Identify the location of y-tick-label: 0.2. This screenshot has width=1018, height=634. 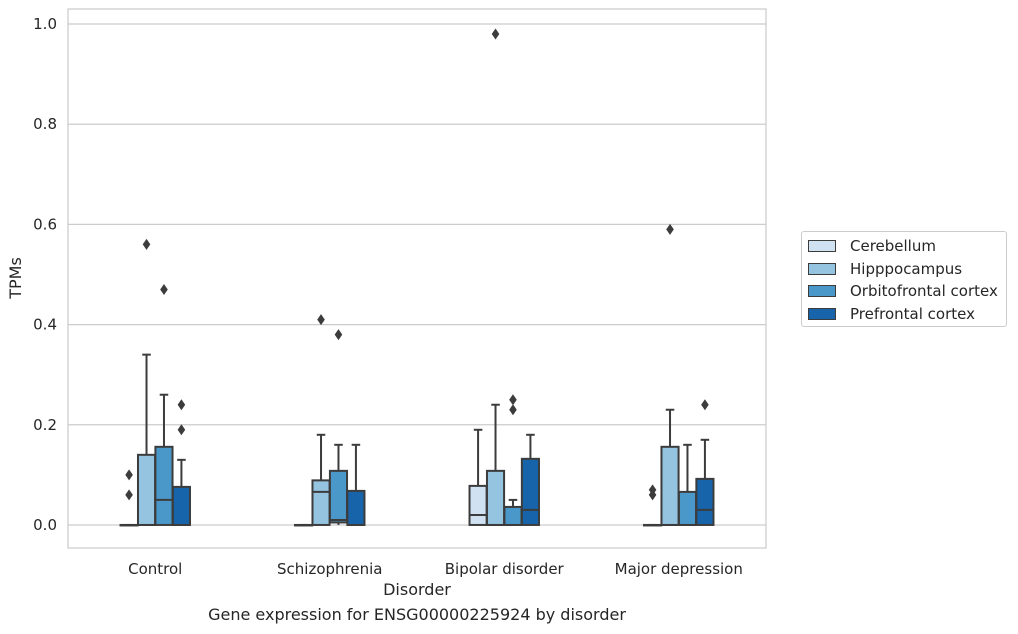
(45, 425).